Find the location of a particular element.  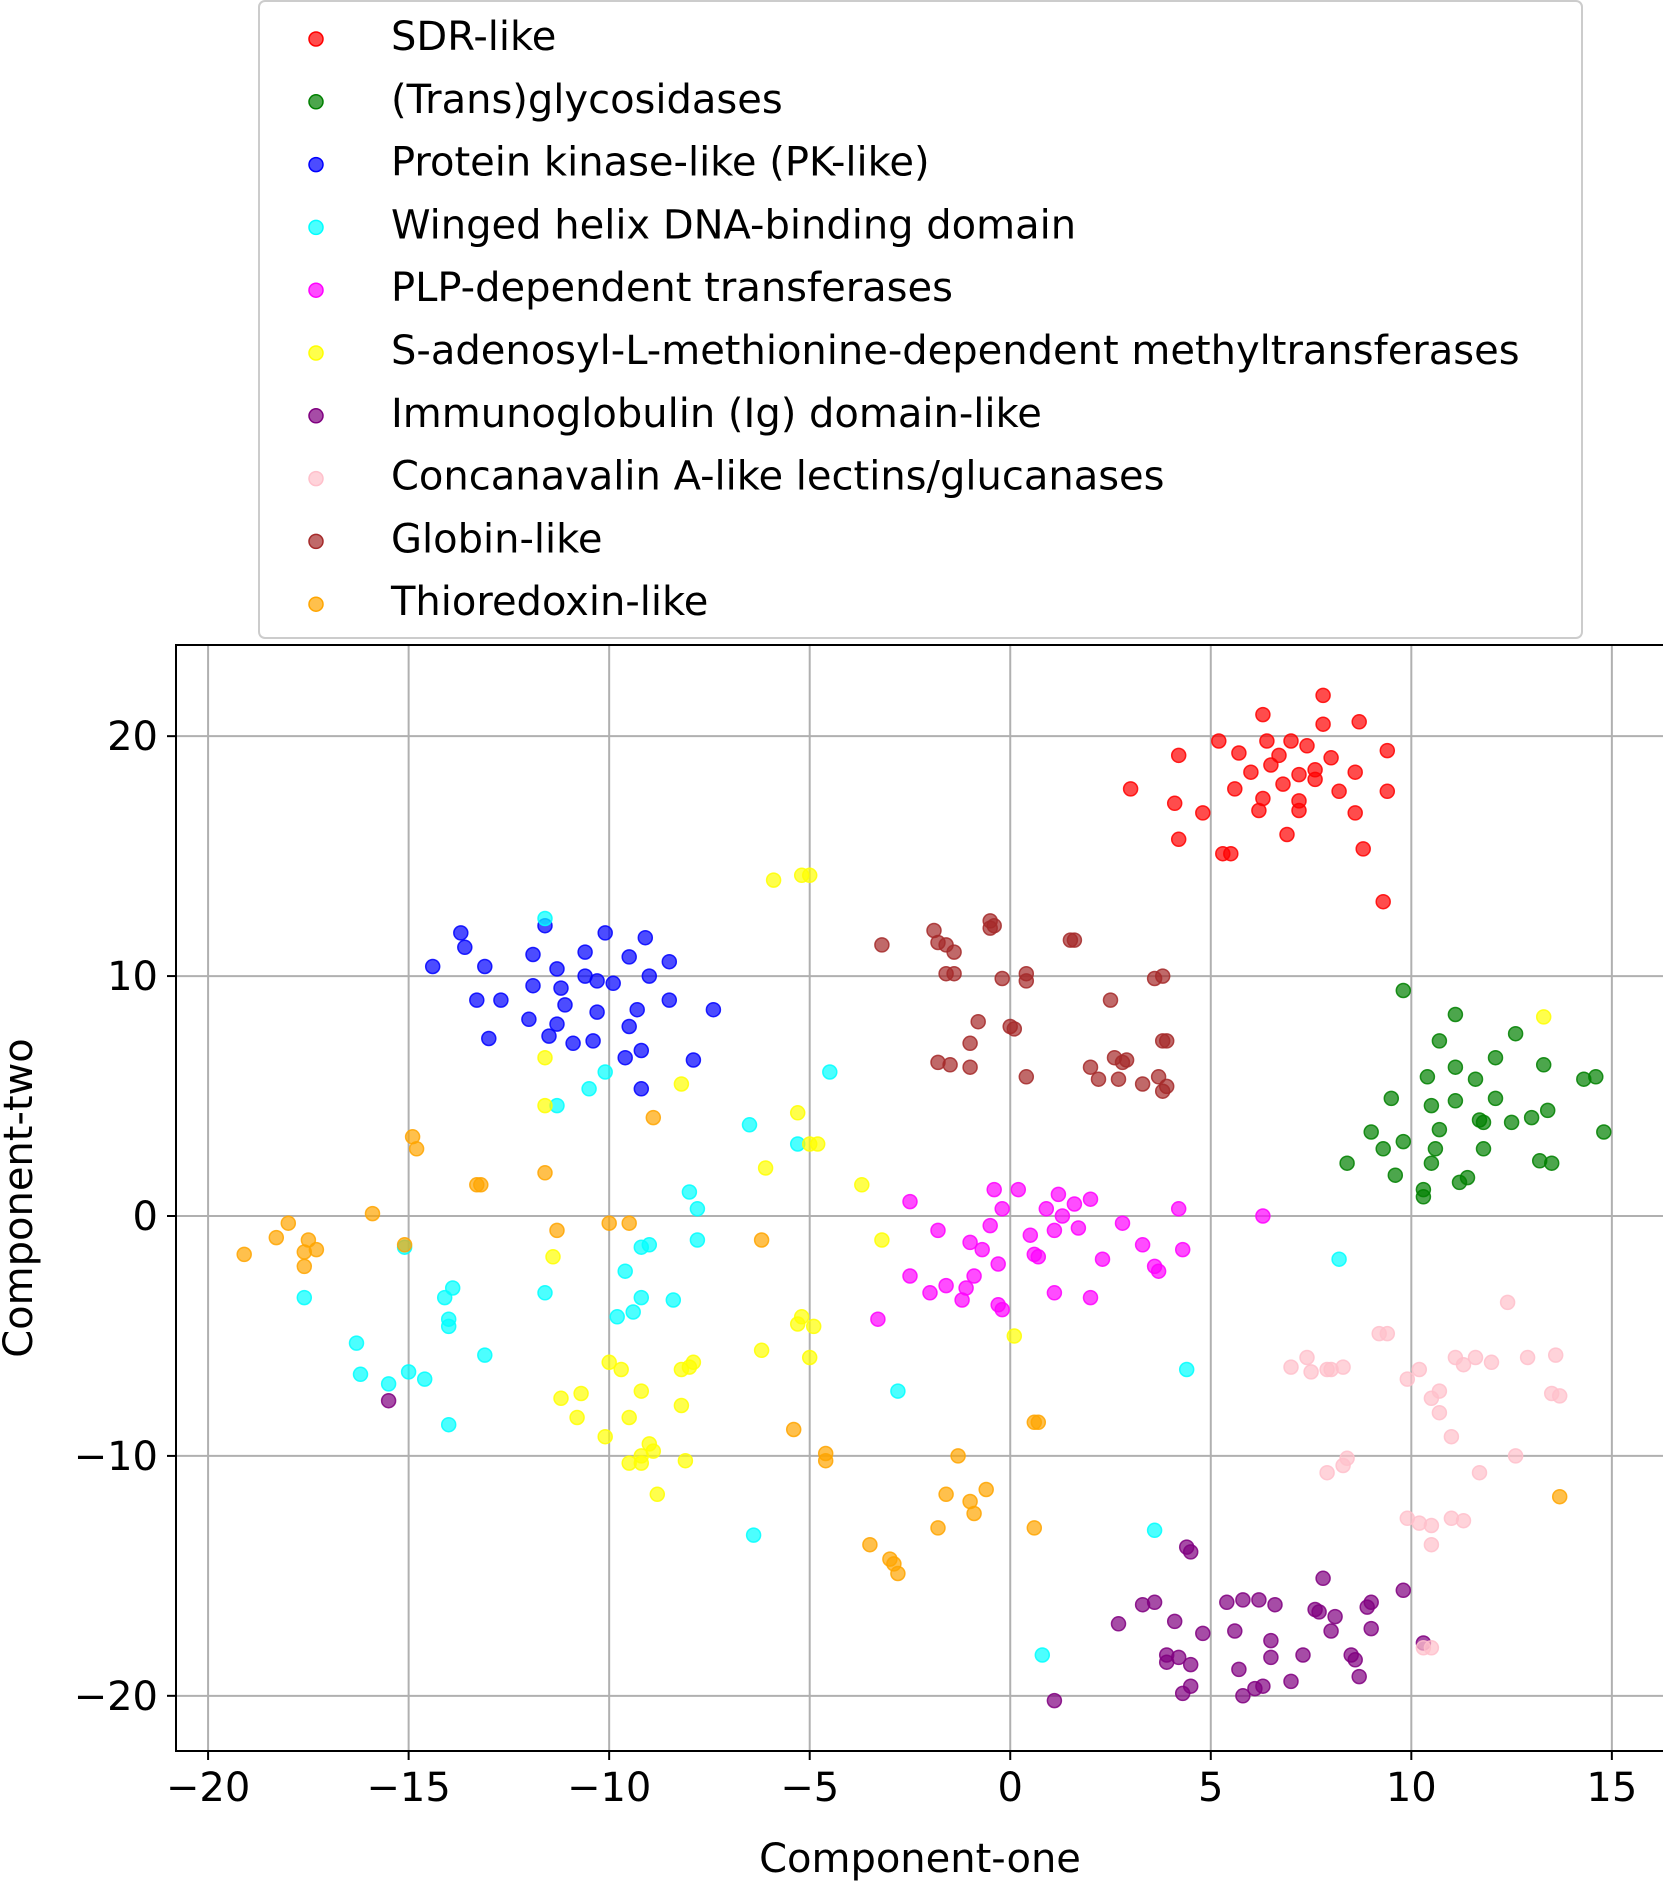

y-tick-label: 10 is located at coordinates (132, 977).